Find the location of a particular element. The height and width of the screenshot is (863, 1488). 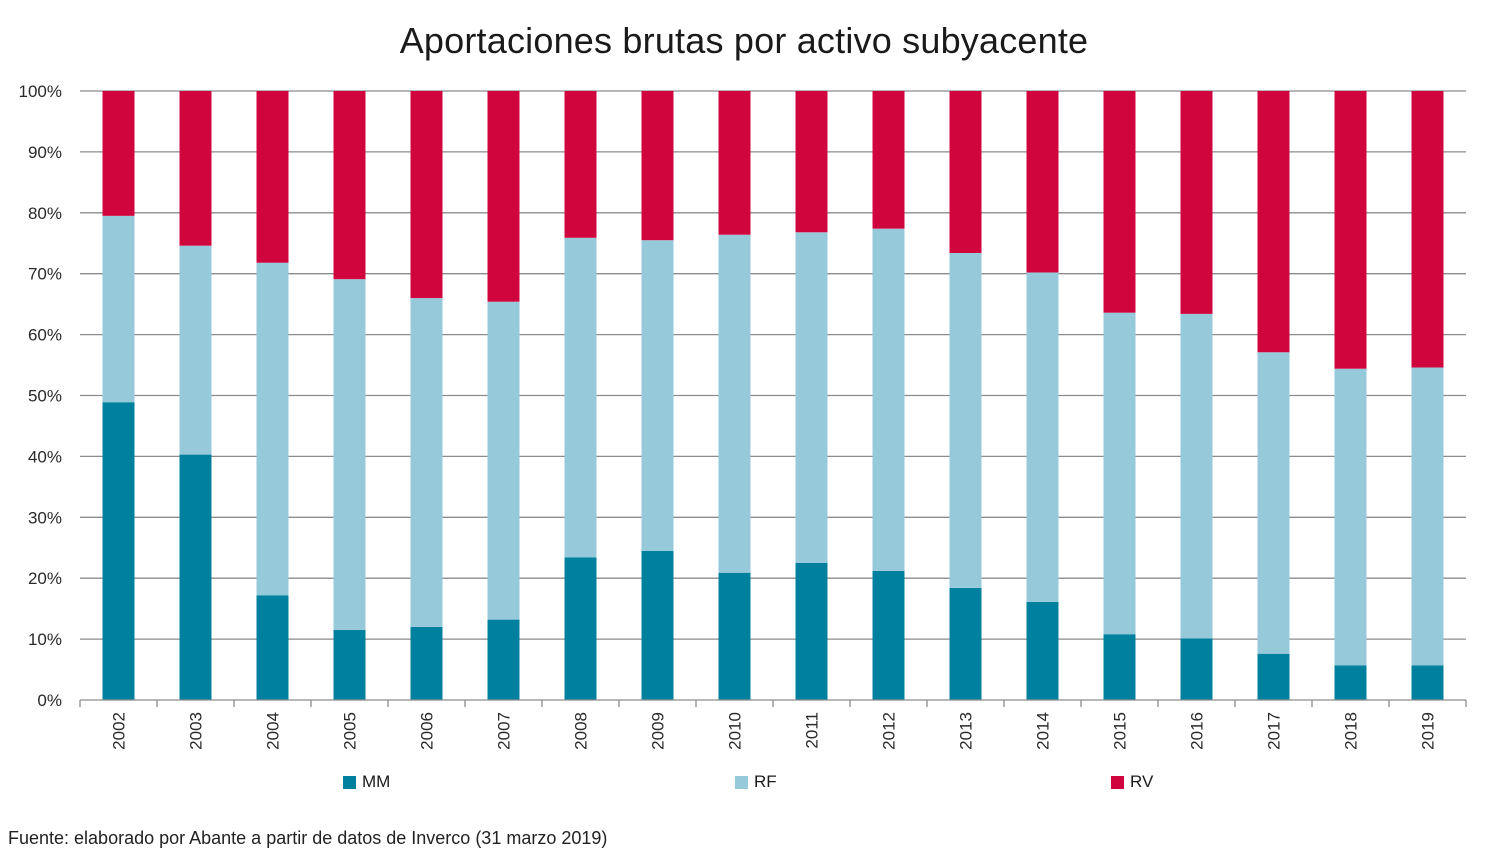

x-tick-label: 2007 is located at coordinates (504, 731).